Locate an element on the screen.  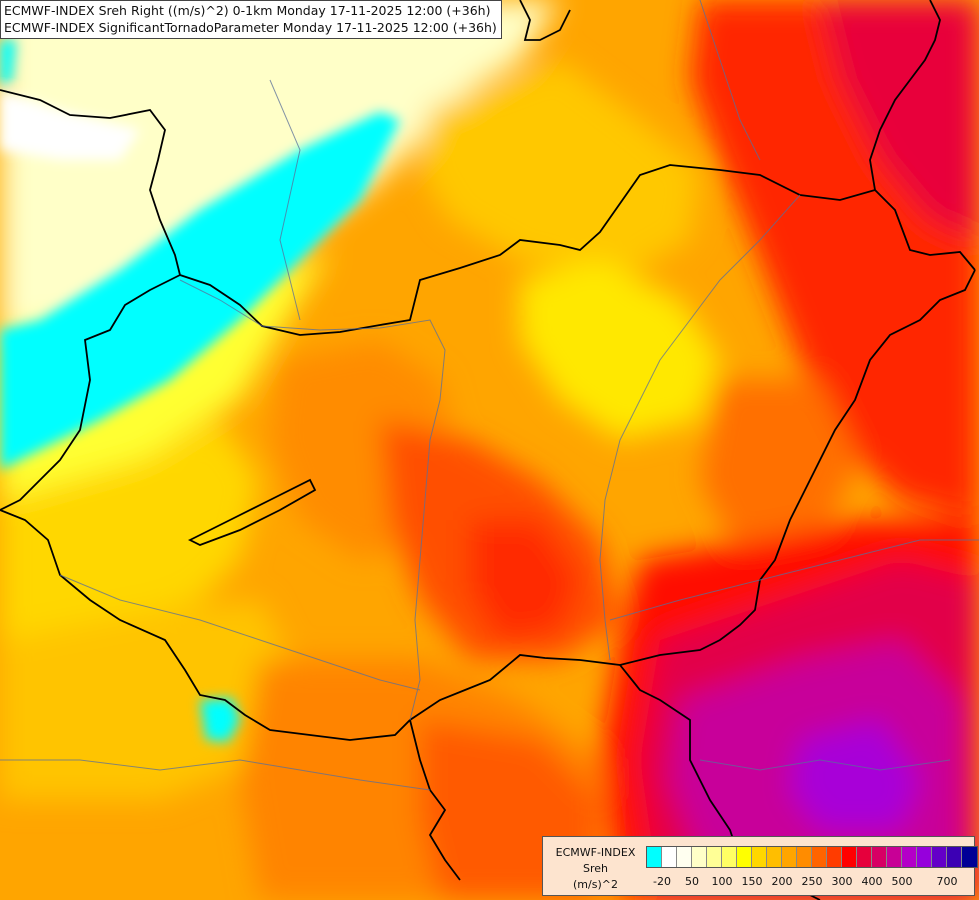
river-mures is located at coordinates (794, 580).